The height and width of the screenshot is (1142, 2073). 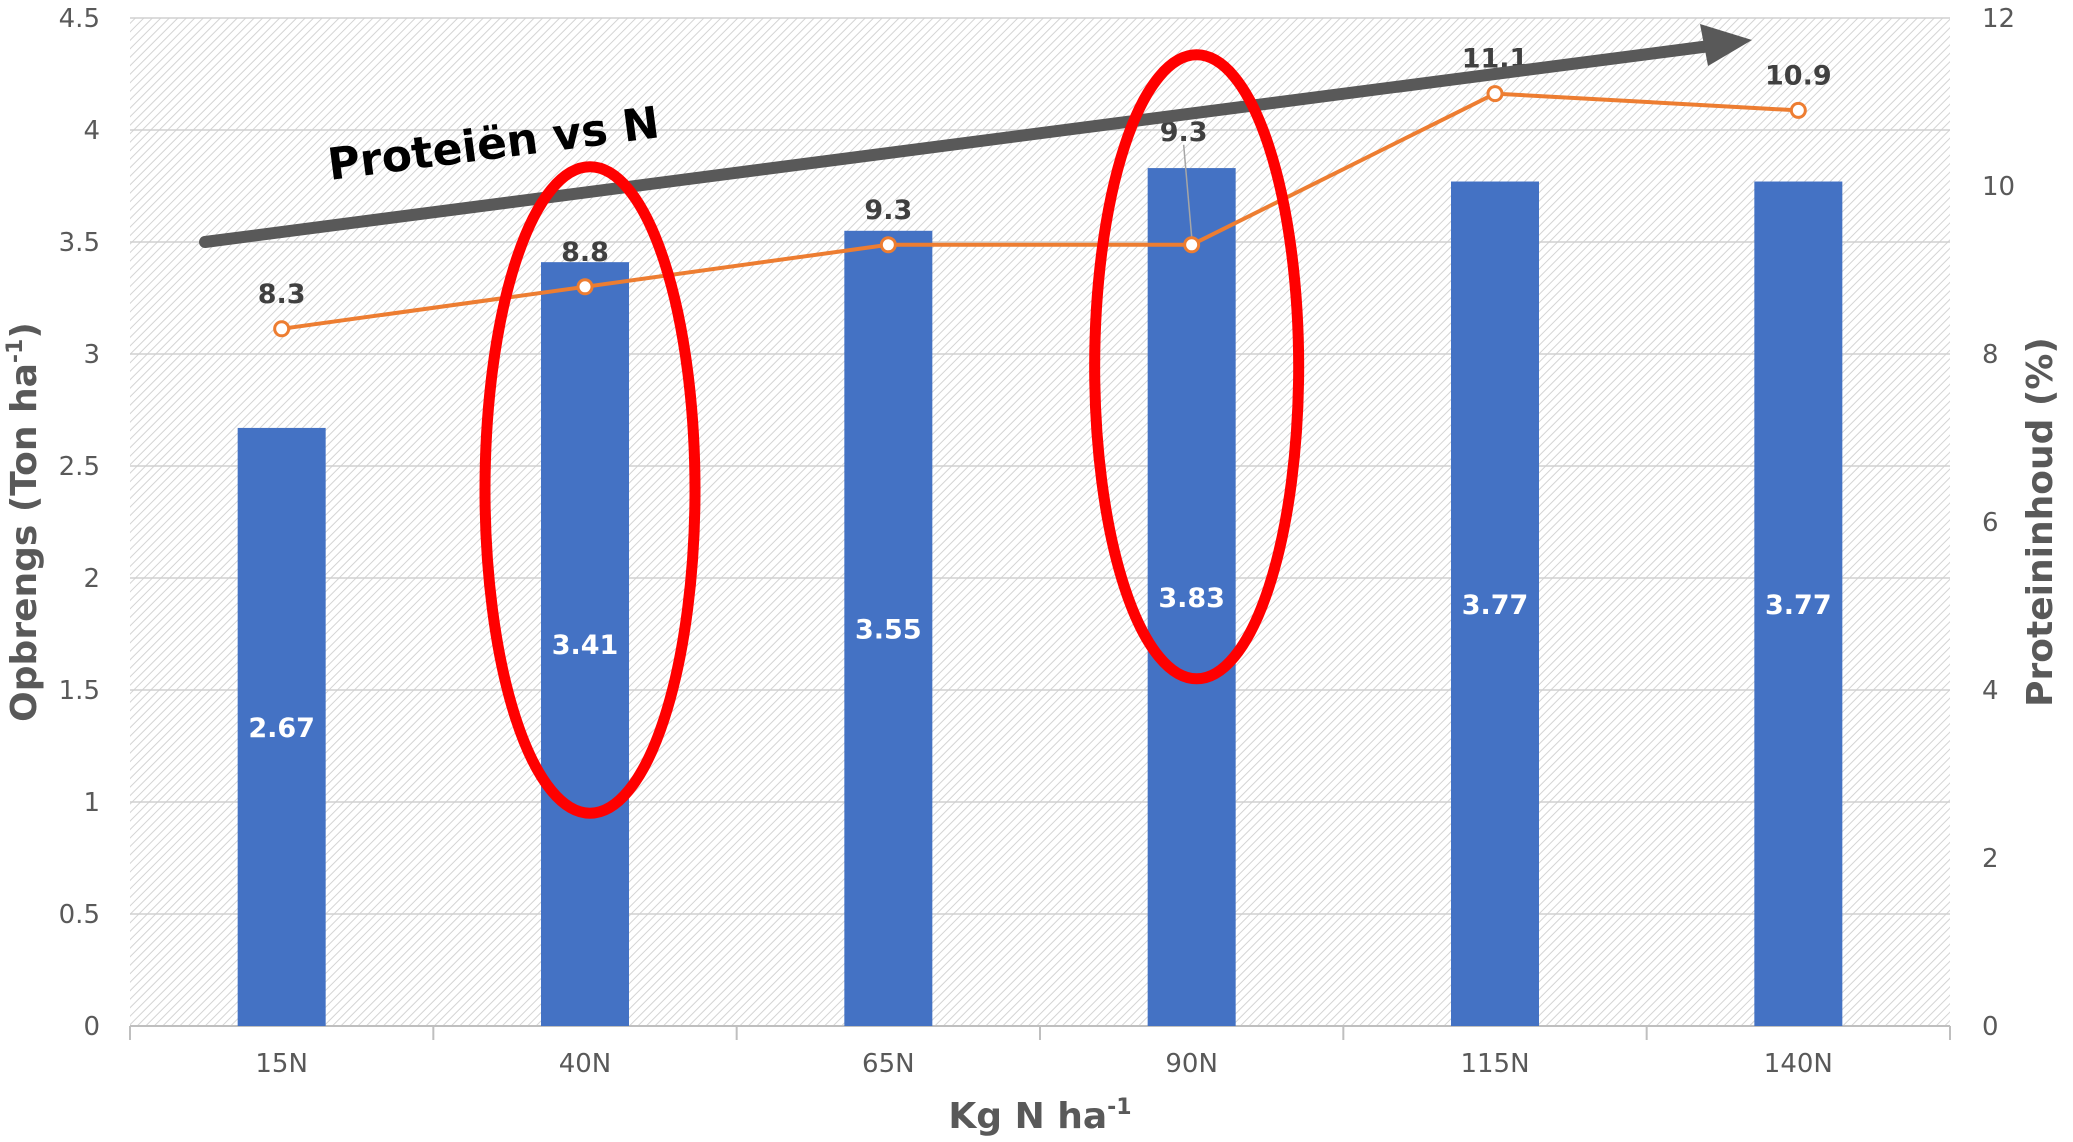 I want to click on y-left-tick-label: 1.5, so click(x=79, y=691).